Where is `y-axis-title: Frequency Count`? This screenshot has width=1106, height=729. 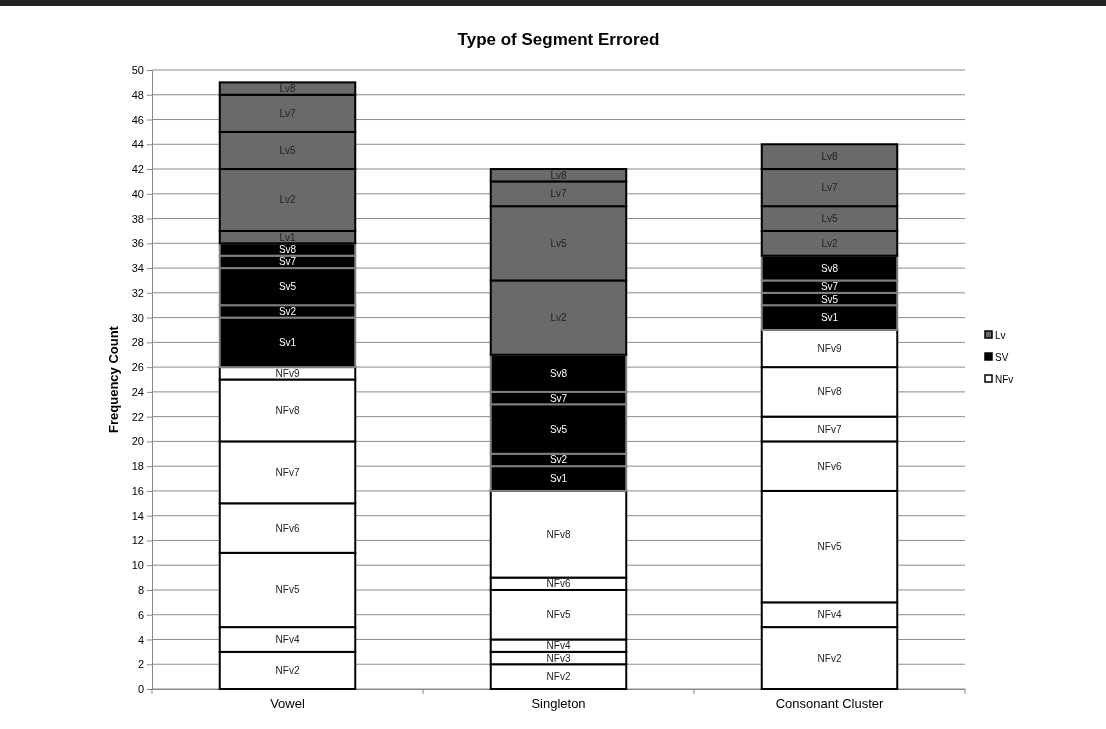 y-axis-title: Frequency Count is located at coordinates (113, 379).